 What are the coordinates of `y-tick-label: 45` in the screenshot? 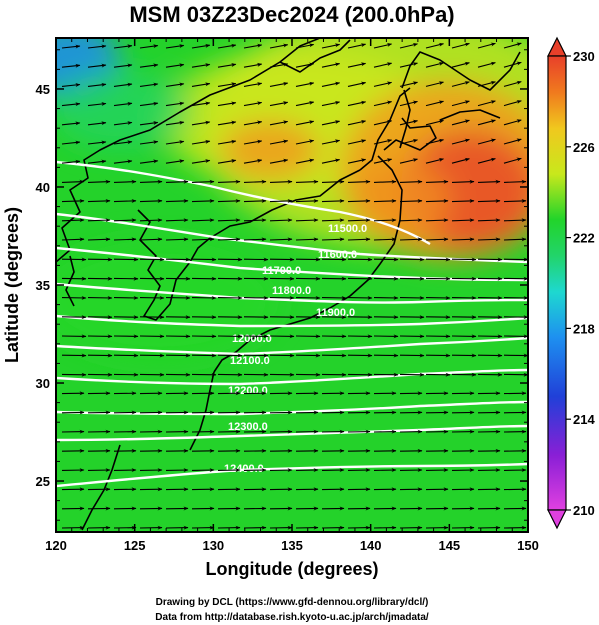 It's located at (43, 89).